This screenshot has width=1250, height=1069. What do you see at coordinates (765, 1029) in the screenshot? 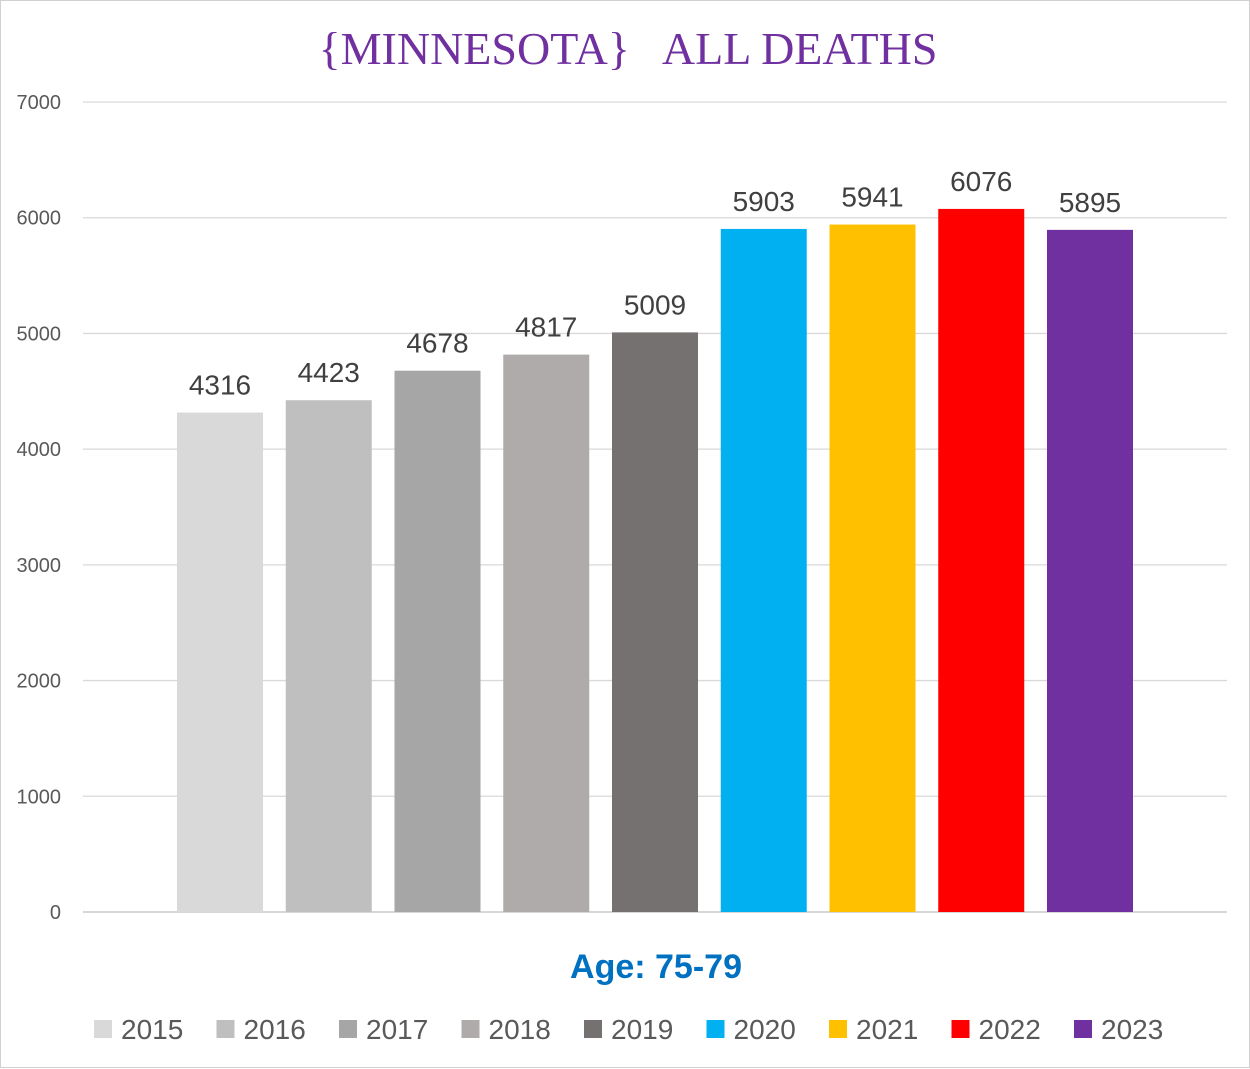
I see `legend-label: 2020` at bounding box center [765, 1029].